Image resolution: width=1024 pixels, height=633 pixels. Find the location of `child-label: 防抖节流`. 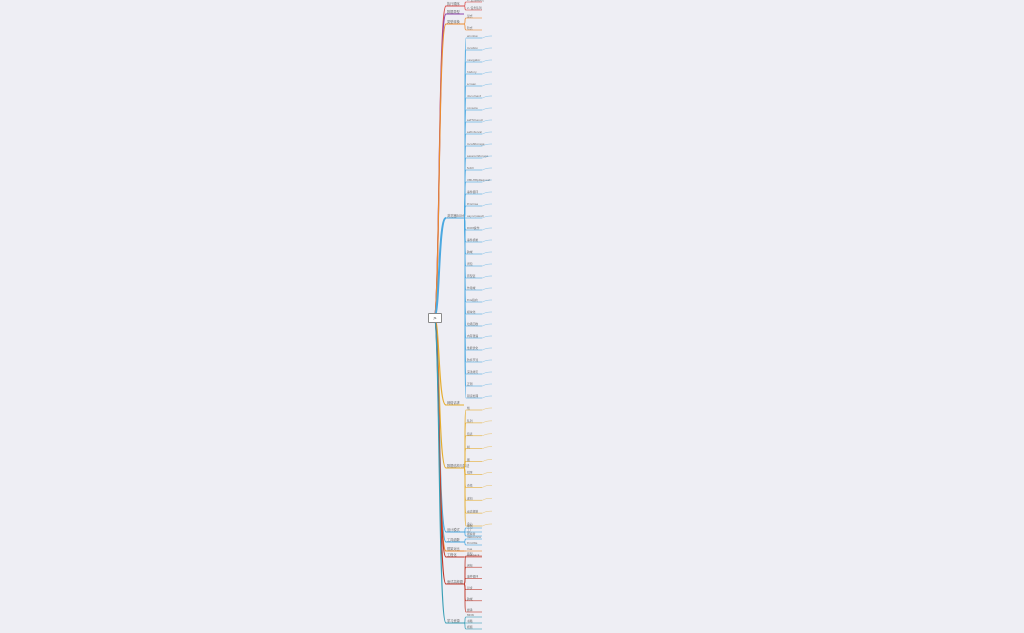

child-label: 防抖节流 is located at coordinates (472, 360).